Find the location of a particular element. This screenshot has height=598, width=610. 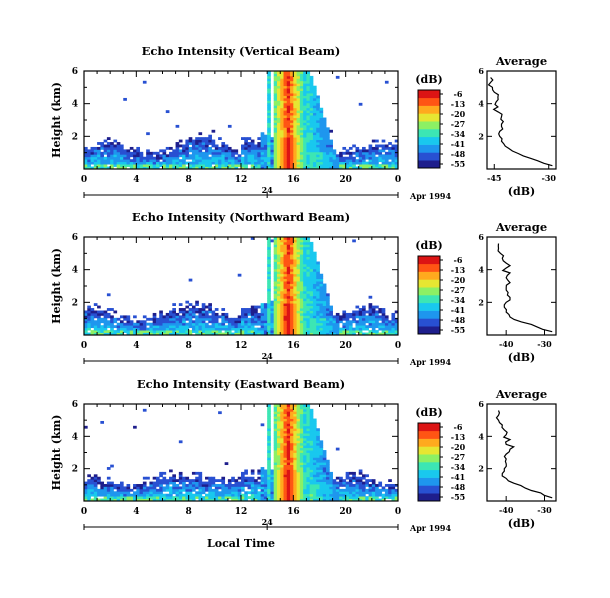

colorbar-swatch is located at coordinates (429, 450).